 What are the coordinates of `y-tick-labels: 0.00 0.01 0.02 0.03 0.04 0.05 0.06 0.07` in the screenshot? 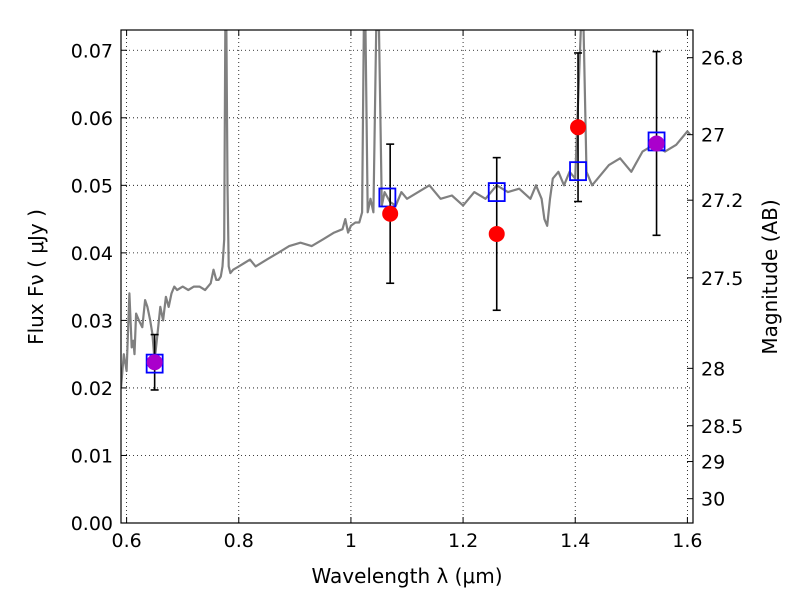 It's located at (92, 287).